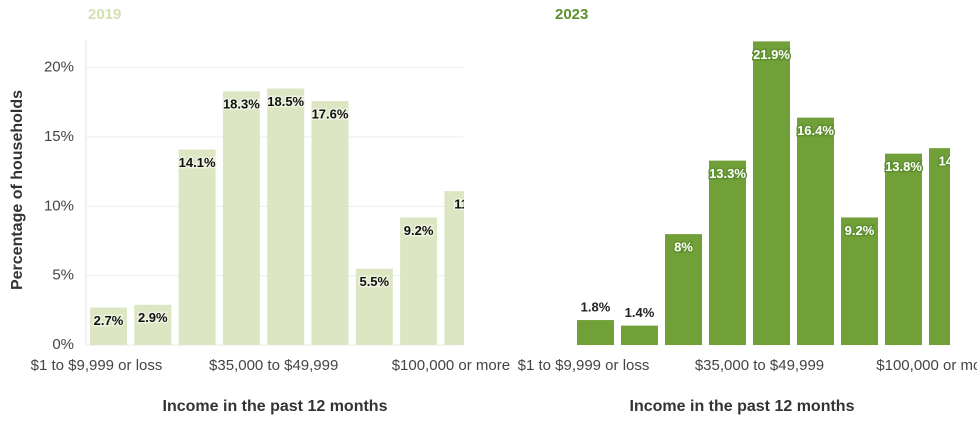 The width and height of the screenshot is (977, 422). I want to click on data-label: 11., so click(462, 204).